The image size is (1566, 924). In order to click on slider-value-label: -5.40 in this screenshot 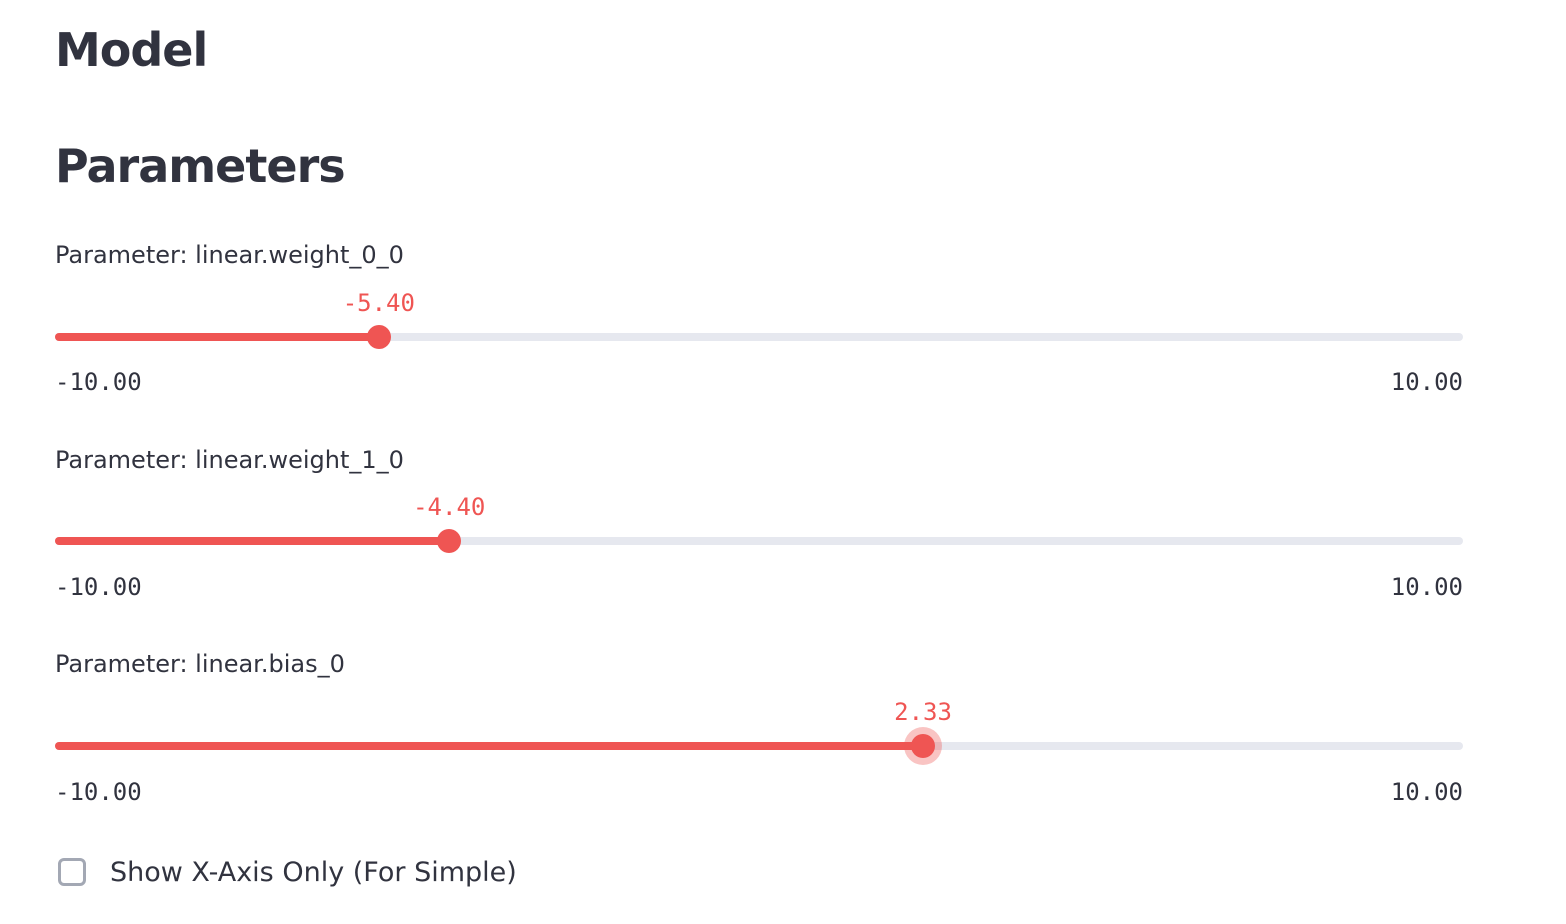, I will do `click(378, 303)`.